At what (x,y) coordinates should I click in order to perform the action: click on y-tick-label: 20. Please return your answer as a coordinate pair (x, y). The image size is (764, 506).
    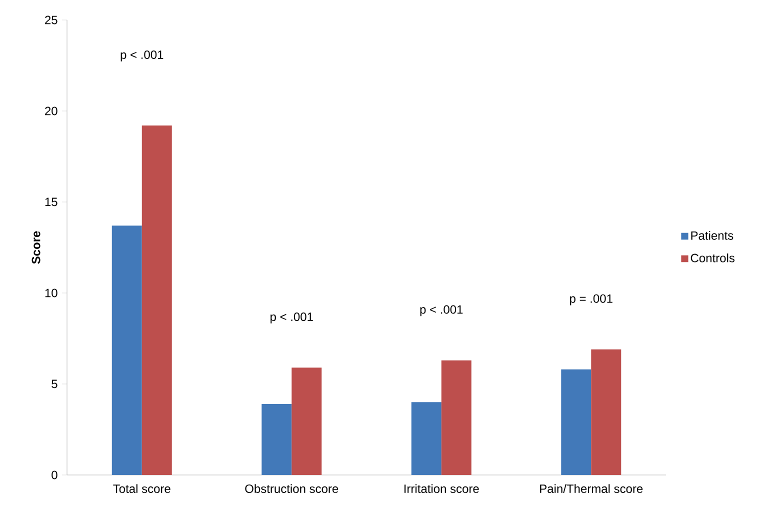
    Looking at the image, I should click on (51, 111).